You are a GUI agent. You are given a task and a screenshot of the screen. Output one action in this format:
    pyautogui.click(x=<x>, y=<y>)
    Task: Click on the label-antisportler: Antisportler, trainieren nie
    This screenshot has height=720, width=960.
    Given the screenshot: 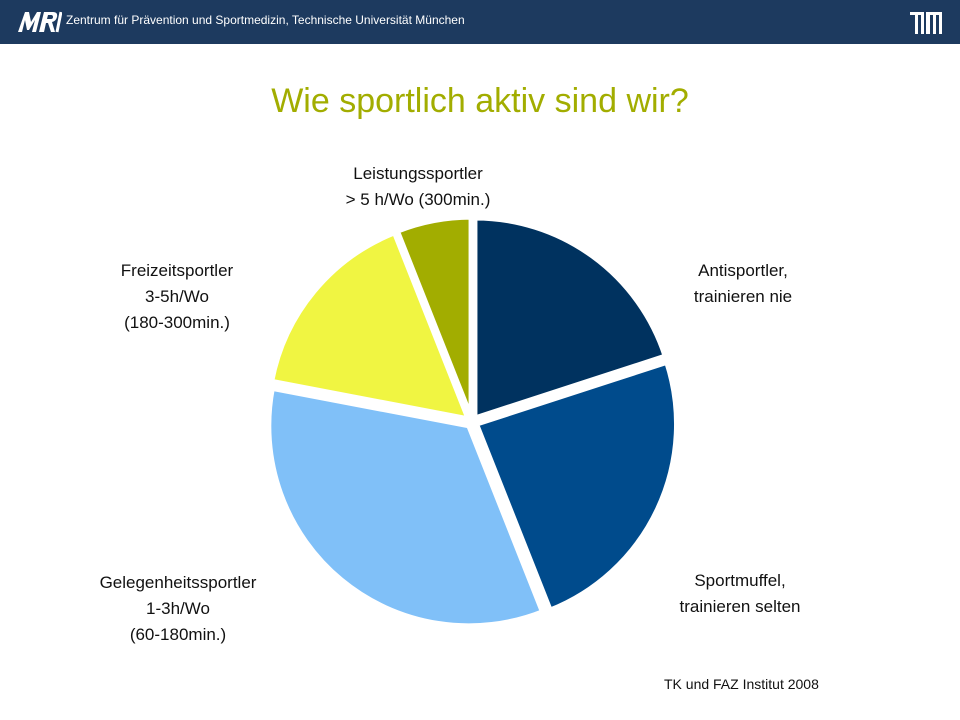 What is the action you would take?
    pyautogui.click(x=743, y=283)
    